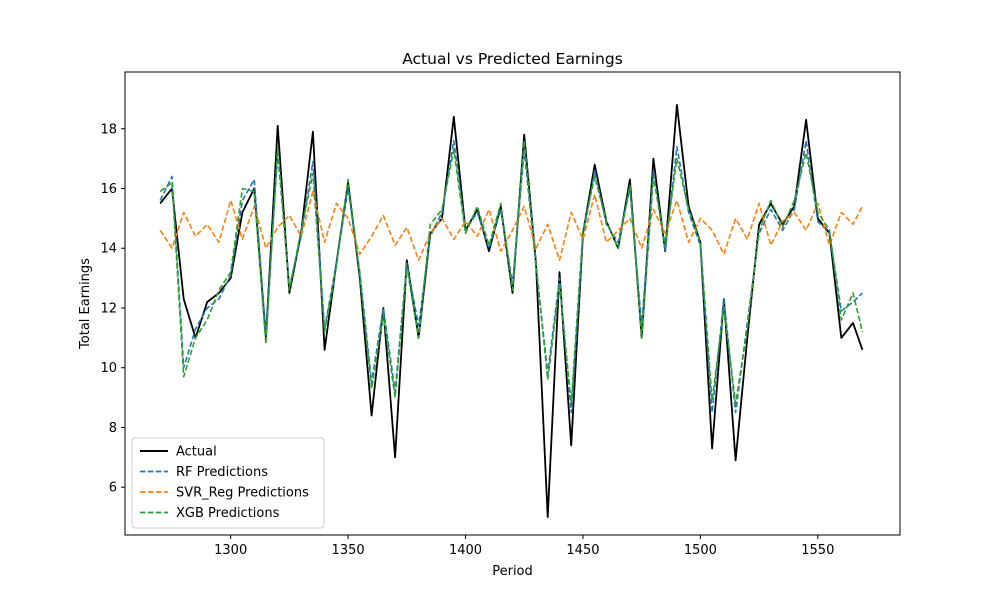 The width and height of the screenshot is (1000, 600). I want to click on legend-label: SVR_Reg Predictions, so click(242, 493).